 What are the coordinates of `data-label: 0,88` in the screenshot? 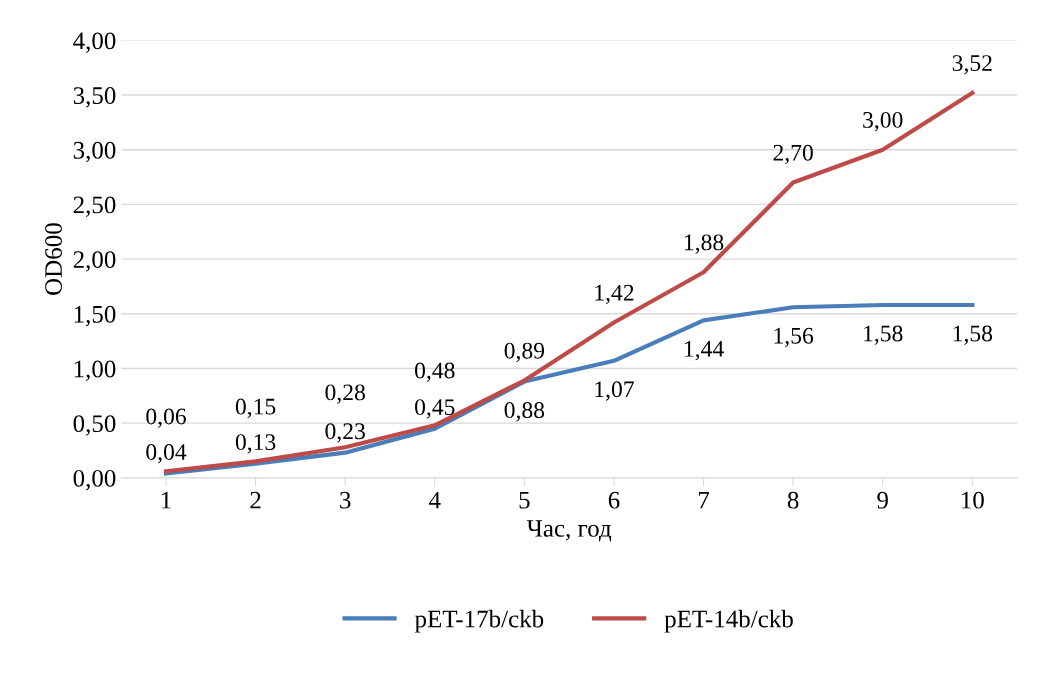 It's located at (524, 412).